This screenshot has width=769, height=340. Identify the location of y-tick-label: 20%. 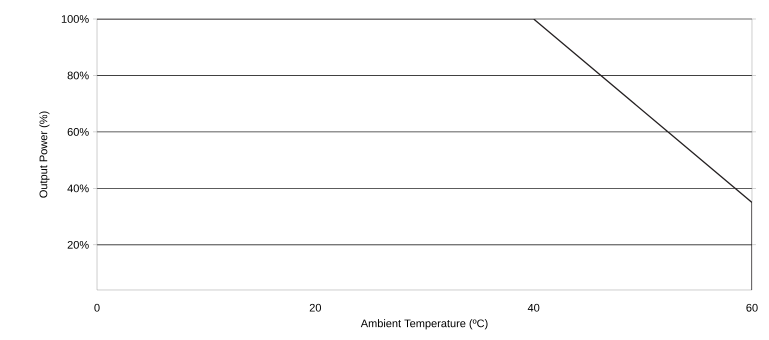
(78, 244).